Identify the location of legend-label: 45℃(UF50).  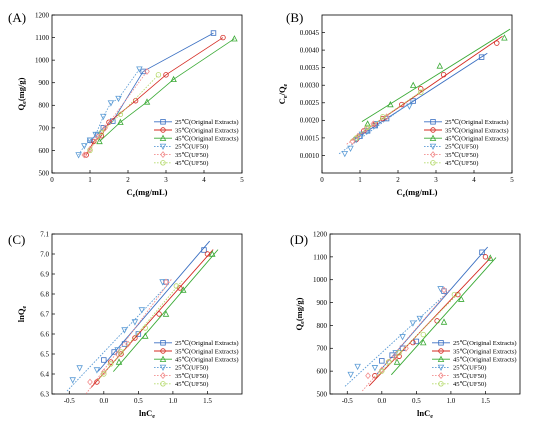
(461, 163).